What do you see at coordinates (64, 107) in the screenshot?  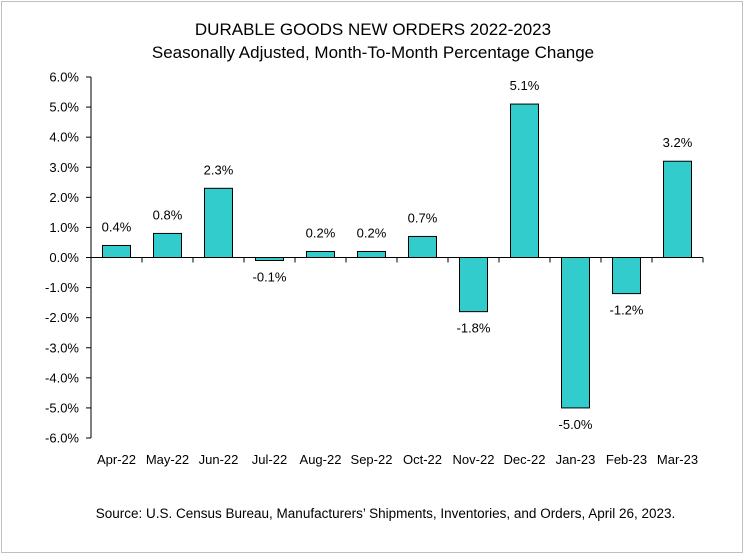 I see `y-tick-label: 5.0%` at bounding box center [64, 107].